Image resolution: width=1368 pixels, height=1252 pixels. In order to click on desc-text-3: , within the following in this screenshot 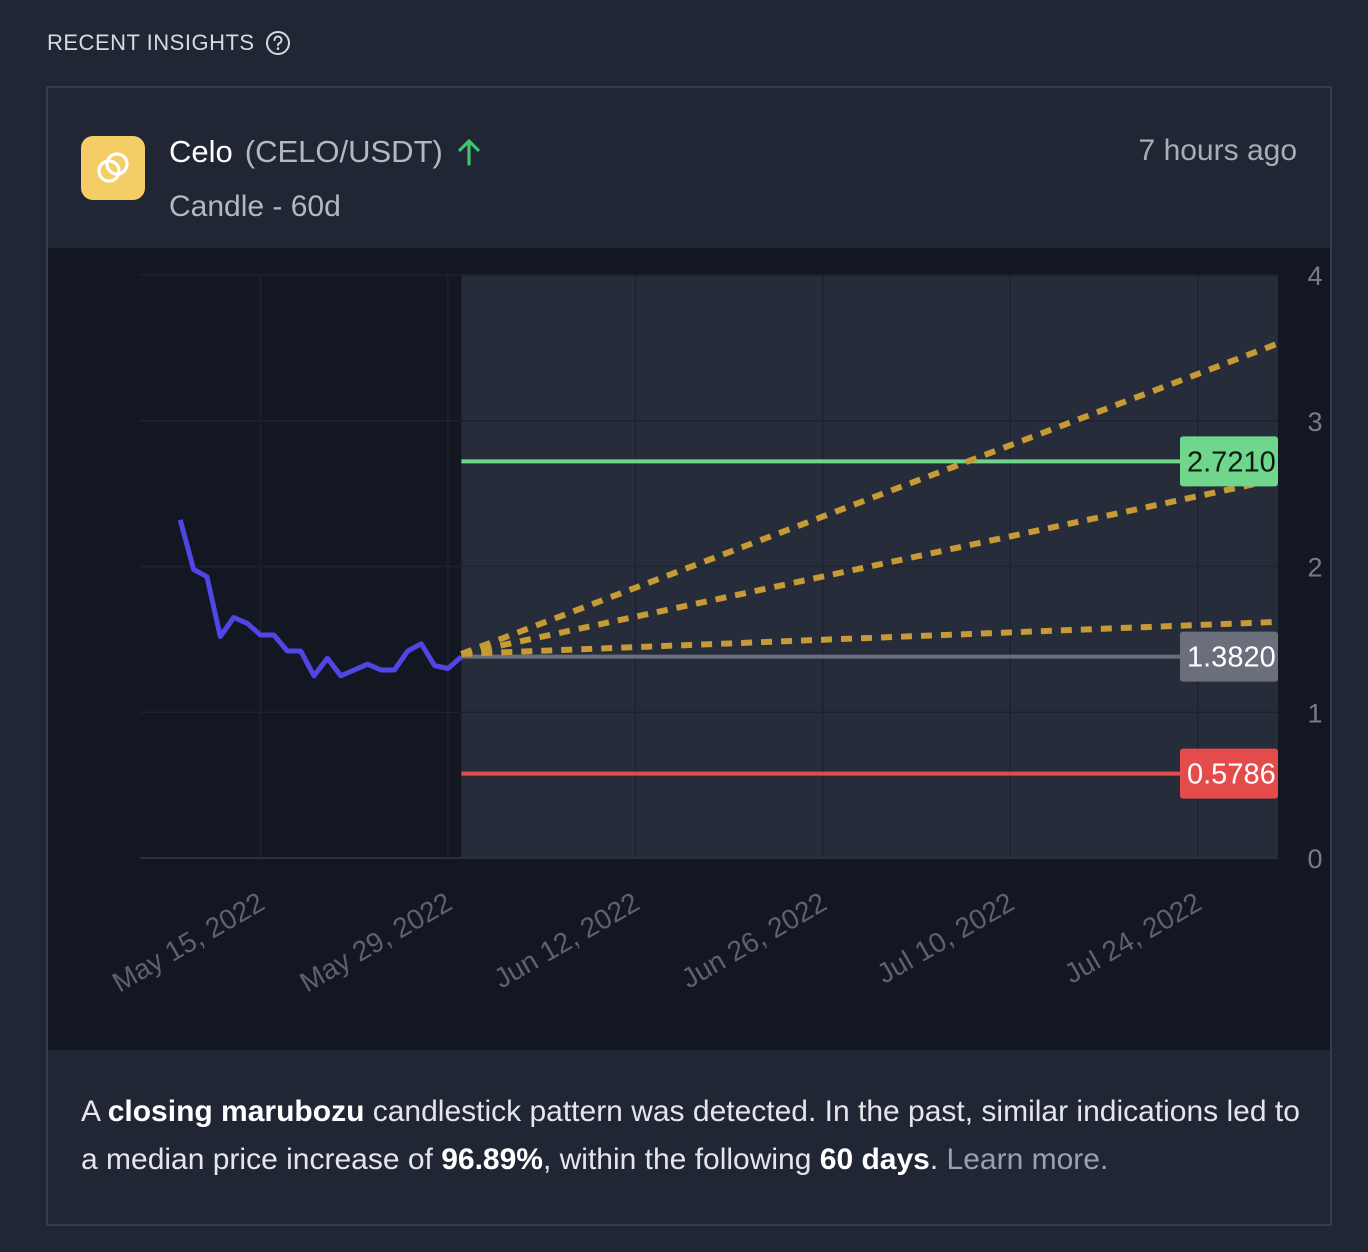, I will do `click(681, 1159)`.